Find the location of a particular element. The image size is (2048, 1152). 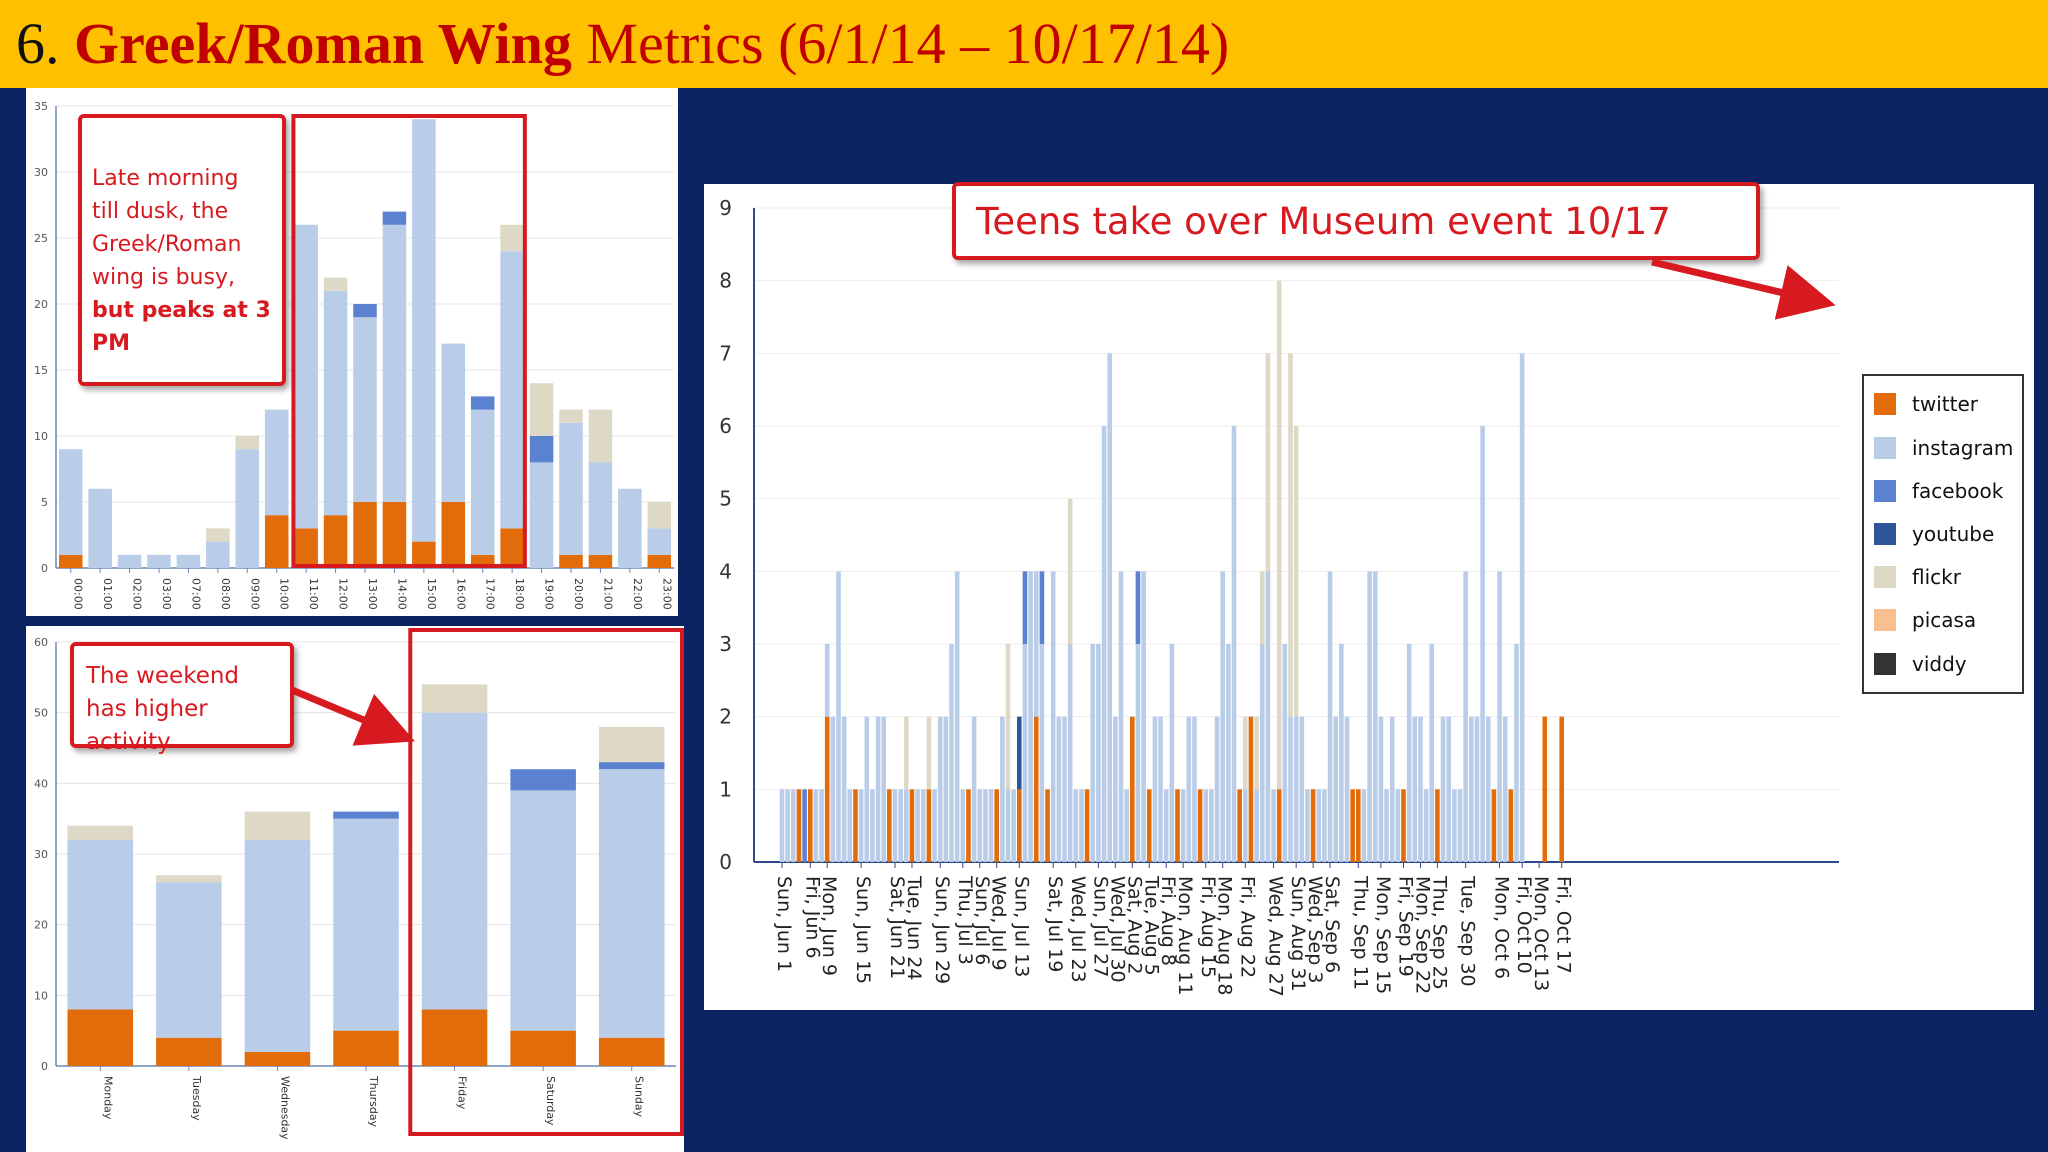

legend-item-flickr: flickr is located at coordinates (1917, 577).